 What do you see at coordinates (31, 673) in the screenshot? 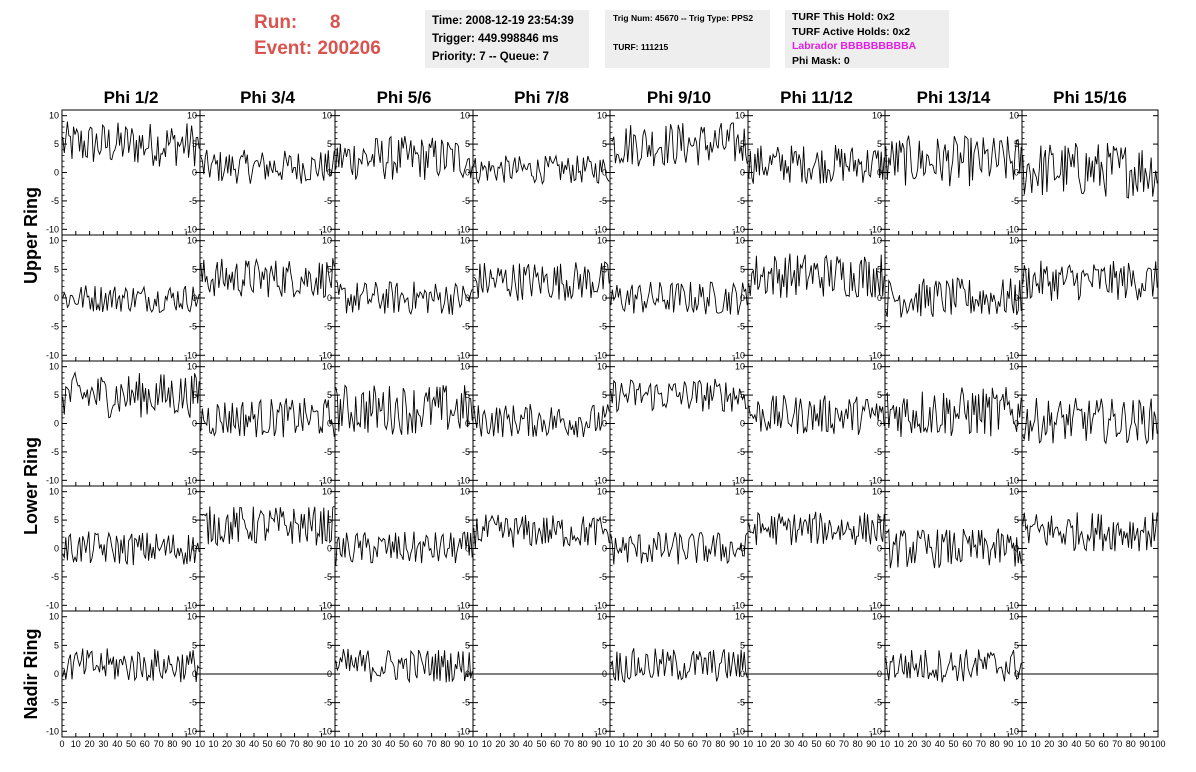
I see `row-title: Nadir Ring` at bounding box center [31, 673].